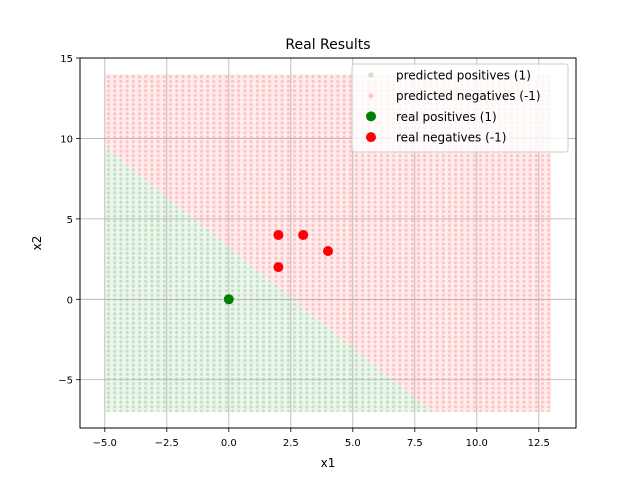  I want to click on x-tick-label: 2.5, so click(291, 443).